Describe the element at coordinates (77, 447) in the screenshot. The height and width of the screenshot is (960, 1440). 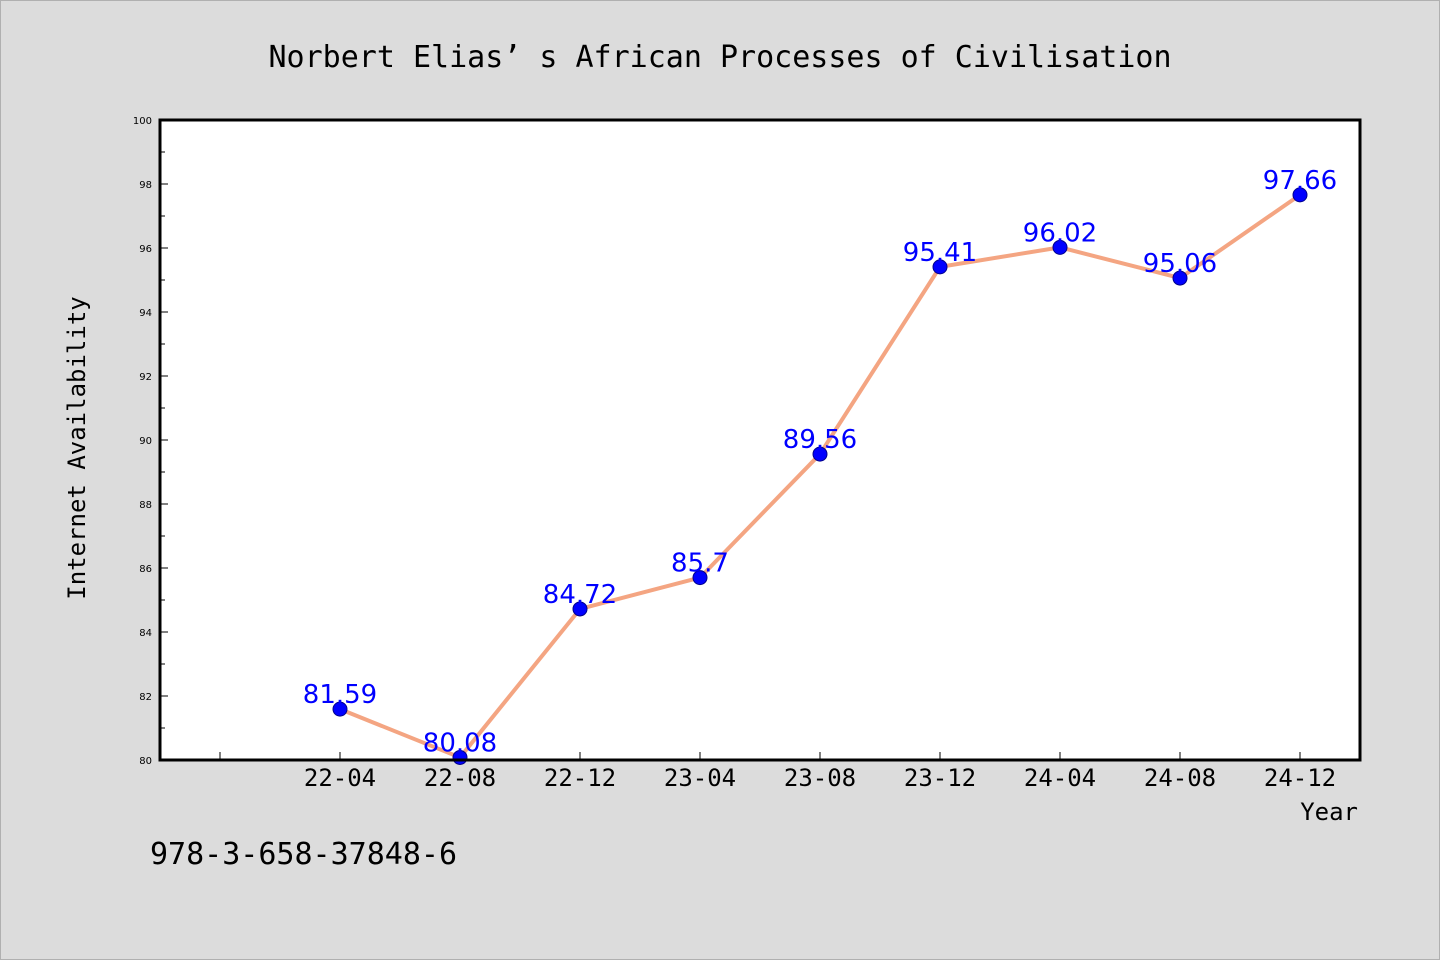
I see `y-axis-label: Internet Availability` at that location.